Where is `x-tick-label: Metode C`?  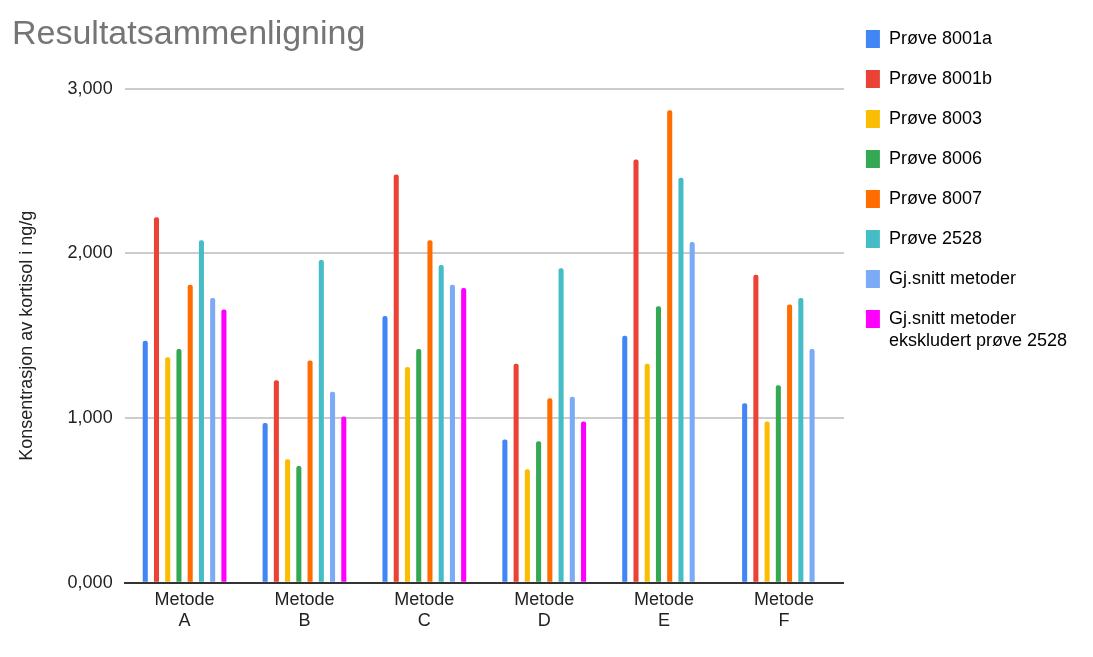 x-tick-label: Metode C is located at coordinates (424, 609).